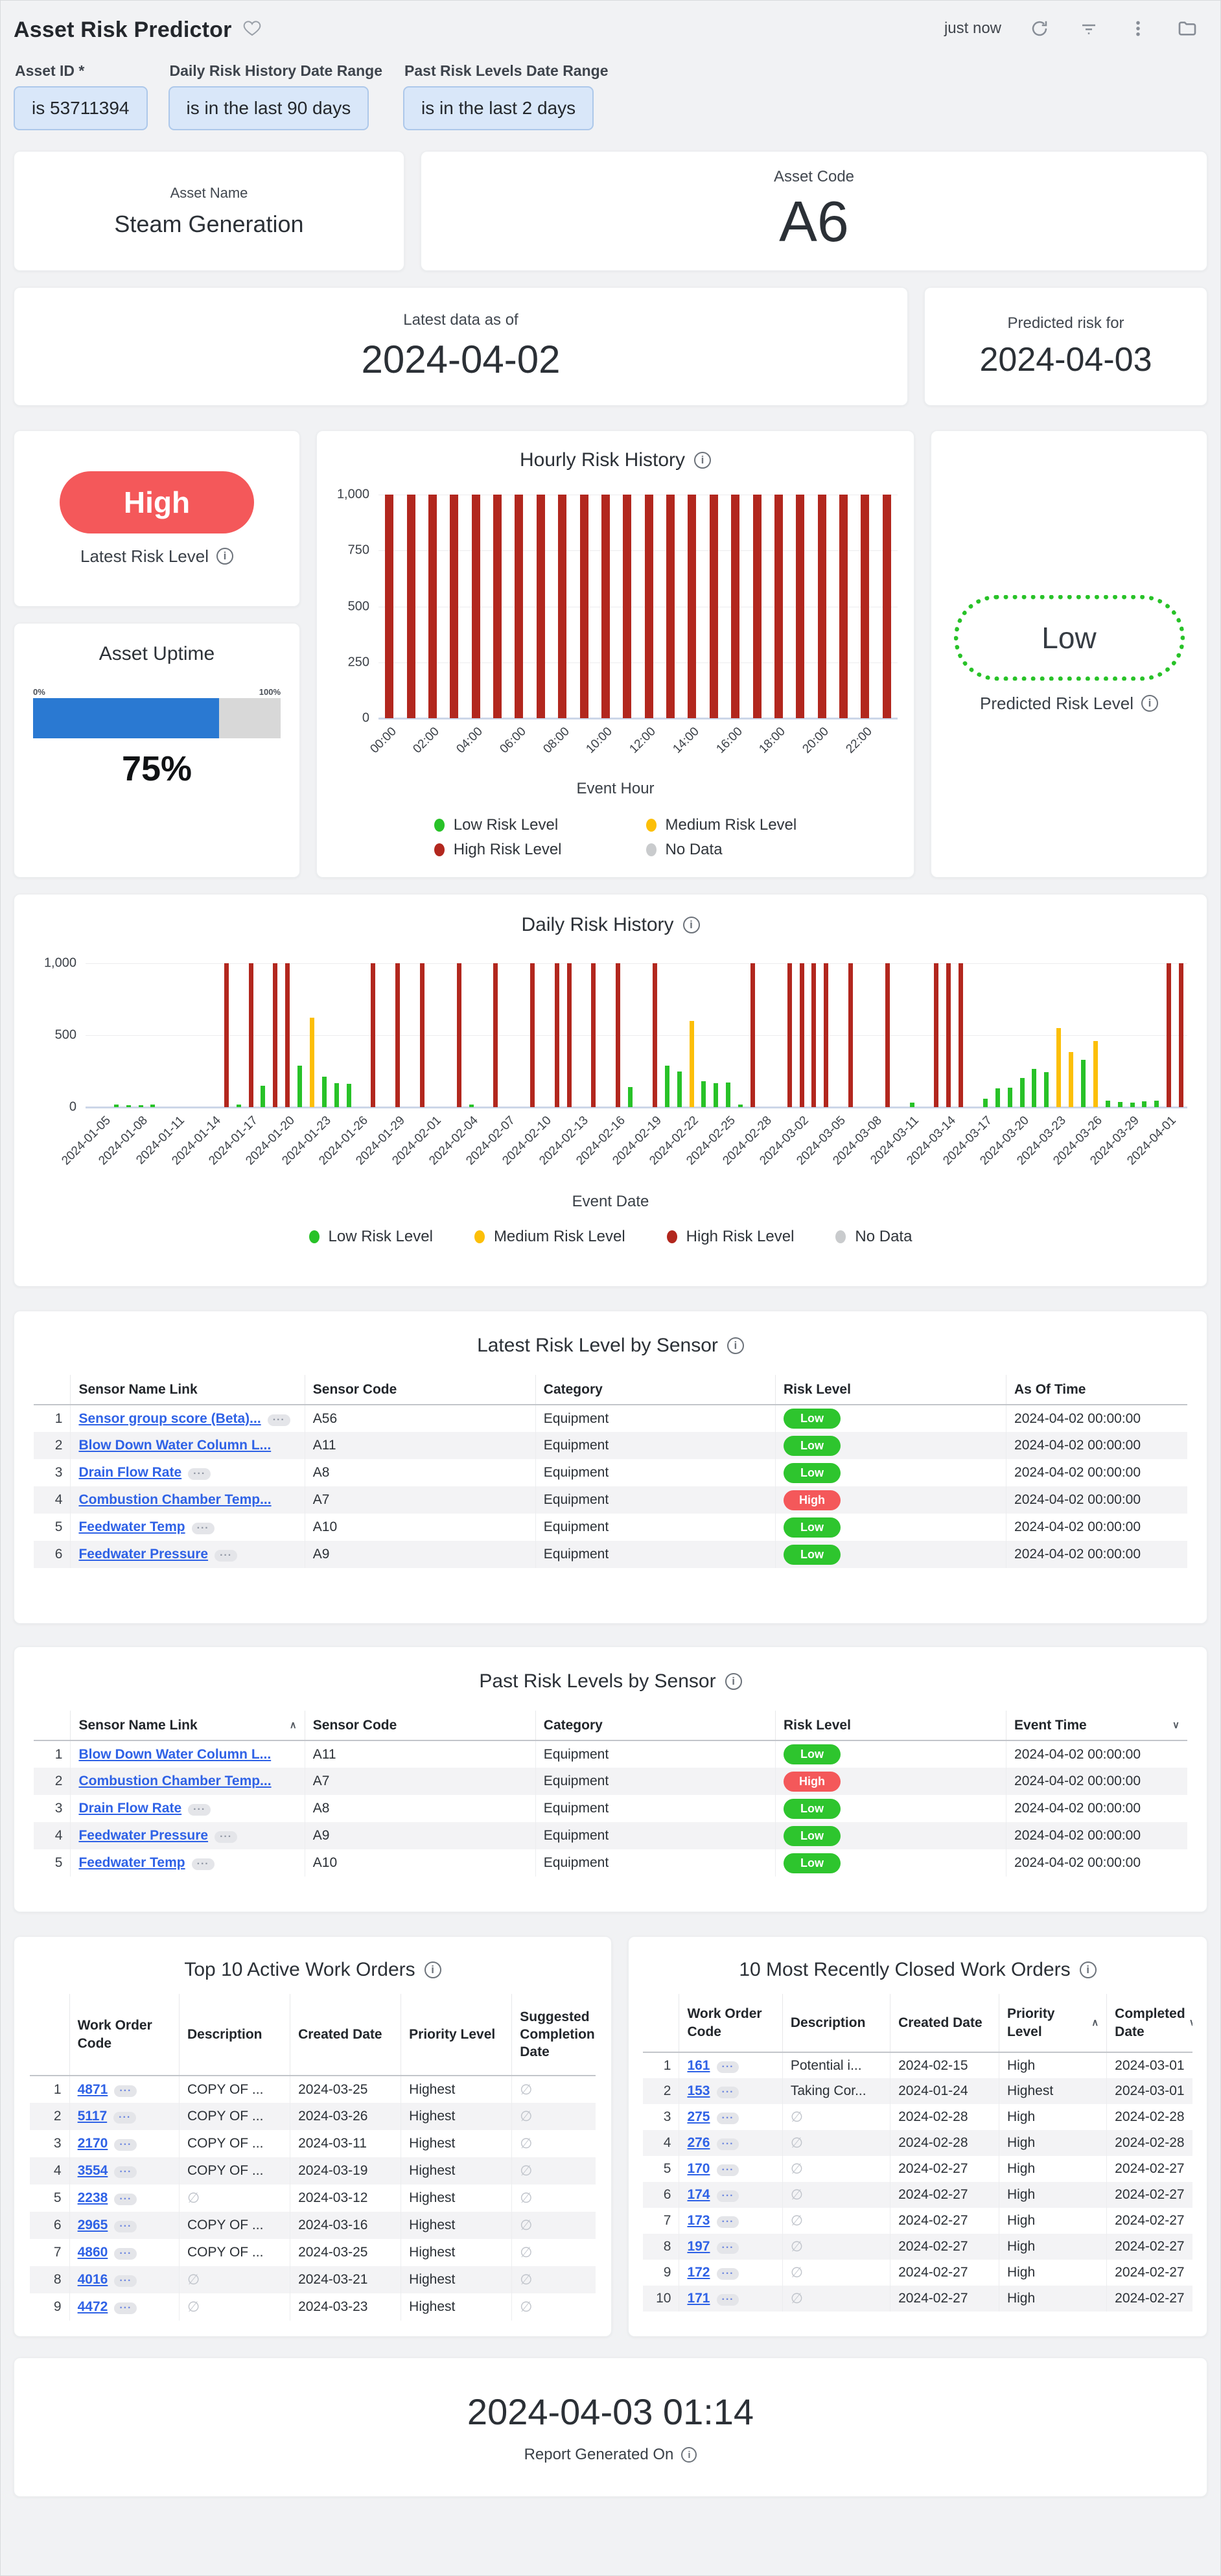 The height and width of the screenshot is (2576, 1221). What do you see at coordinates (698, 2220) in the screenshot?
I see `cell-link: 173` at bounding box center [698, 2220].